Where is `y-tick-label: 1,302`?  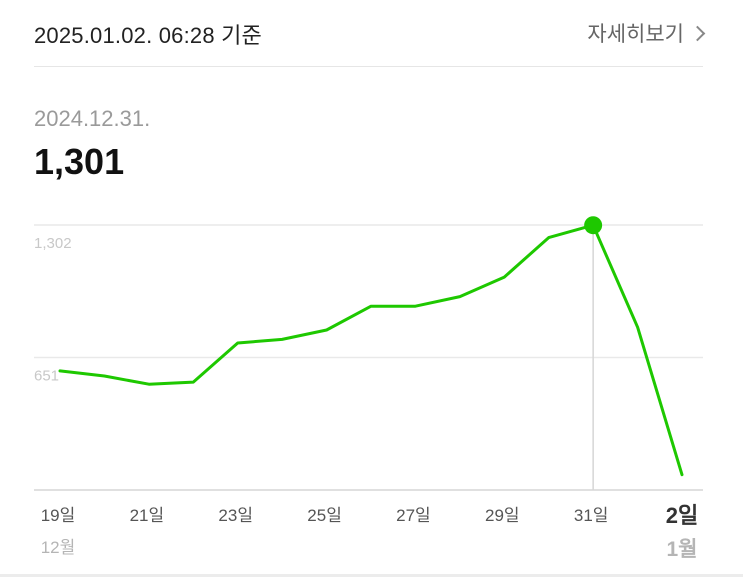
y-tick-label: 1,302 is located at coordinates (53, 243).